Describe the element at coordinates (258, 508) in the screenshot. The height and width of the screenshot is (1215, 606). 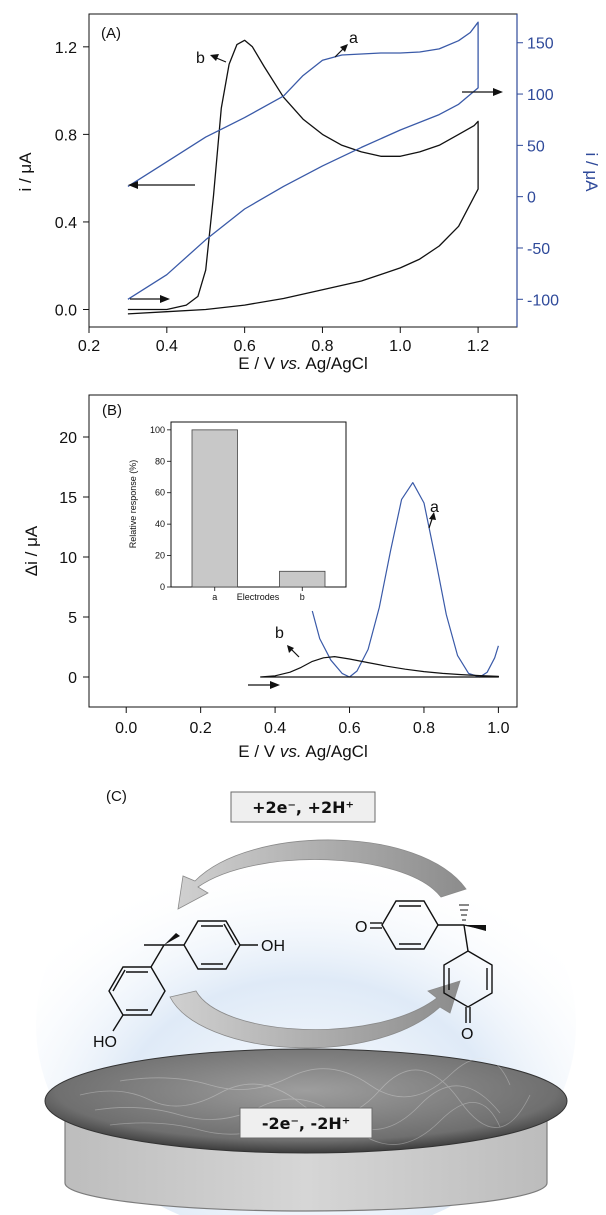
I see `inset-bars` at that location.